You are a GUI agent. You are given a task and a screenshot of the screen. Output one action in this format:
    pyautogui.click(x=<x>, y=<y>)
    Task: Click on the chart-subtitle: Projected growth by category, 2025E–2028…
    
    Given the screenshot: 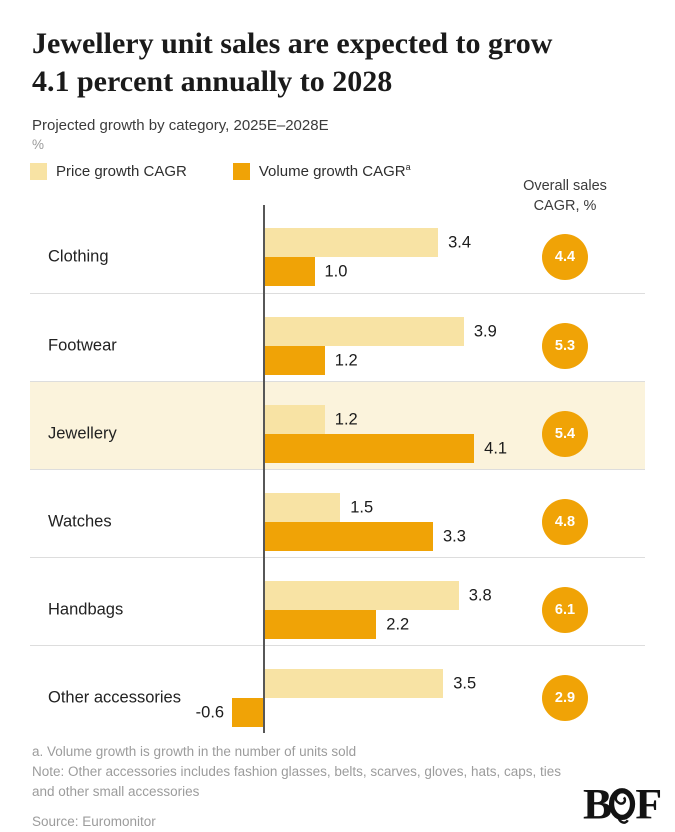 What is the action you would take?
    pyautogui.click(x=180, y=125)
    